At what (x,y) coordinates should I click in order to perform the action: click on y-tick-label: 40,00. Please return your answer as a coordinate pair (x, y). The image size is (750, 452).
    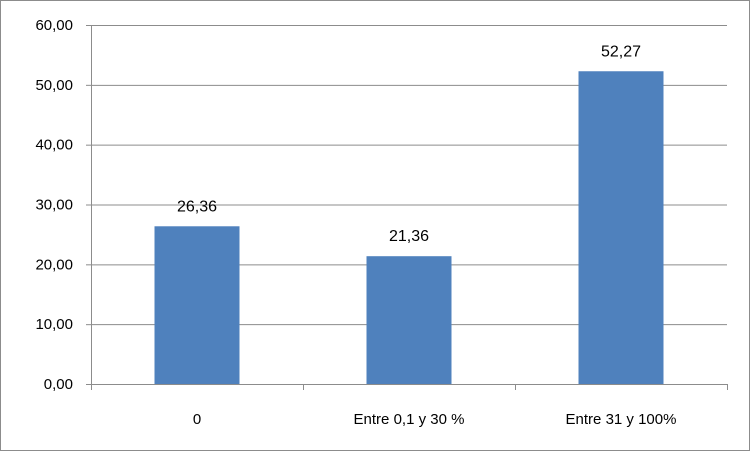
    Looking at the image, I should click on (54, 145).